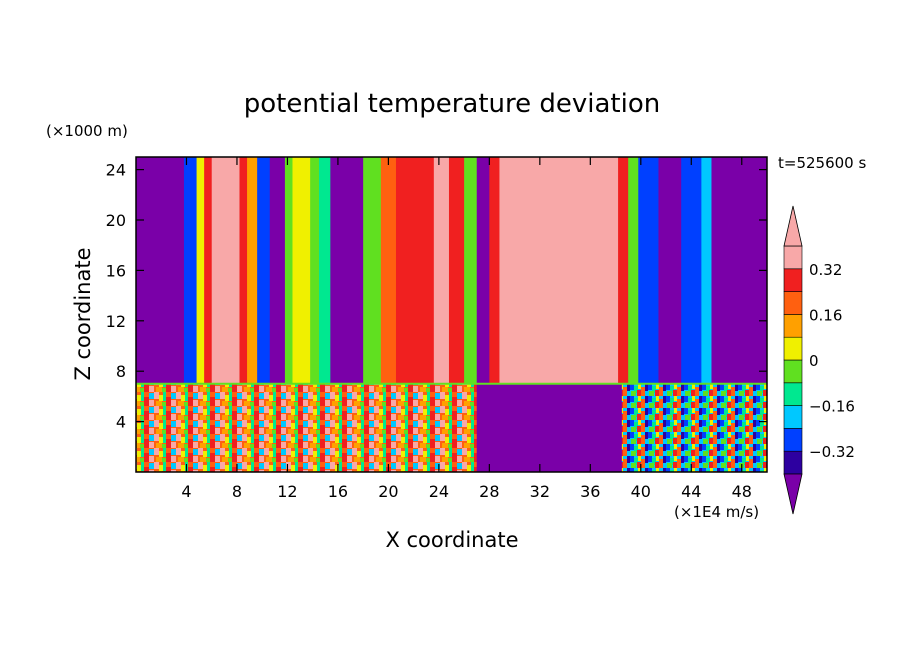 This screenshot has height=658, width=904. Describe the element at coordinates (832, 452) in the screenshot. I see `colorbar-tick-label: −0.32` at that location.